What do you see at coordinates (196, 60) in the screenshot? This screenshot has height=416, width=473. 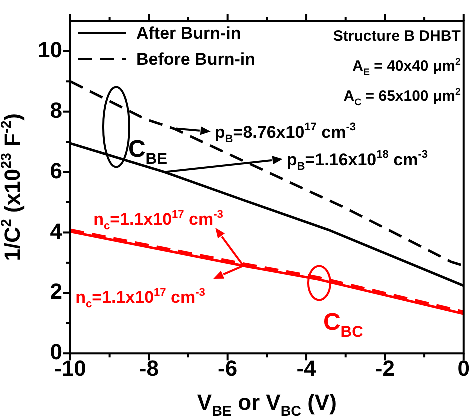 I see `legend-label: Before Burn-in` at bounding box center [196, 60].